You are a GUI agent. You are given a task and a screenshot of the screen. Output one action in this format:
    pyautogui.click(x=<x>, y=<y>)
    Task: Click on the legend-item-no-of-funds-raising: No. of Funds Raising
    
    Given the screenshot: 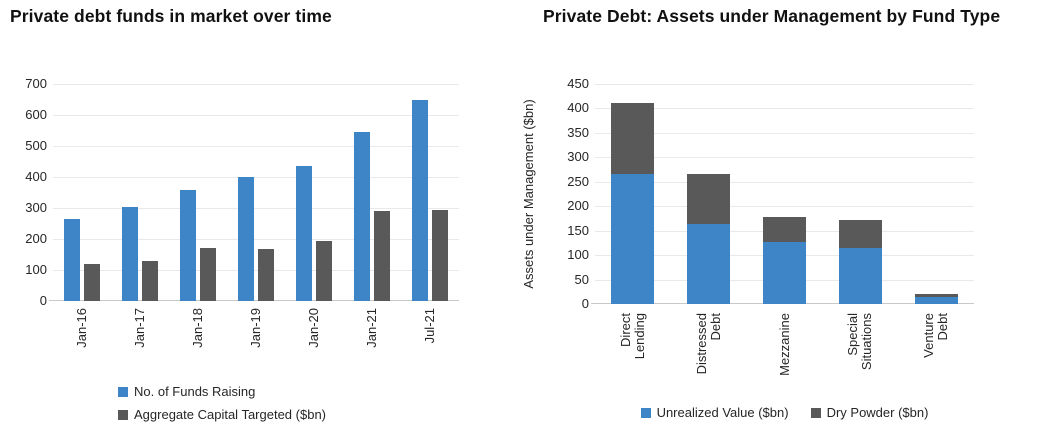 What is the action you would take?
    pyautogui.click(x=222, y=392)
    